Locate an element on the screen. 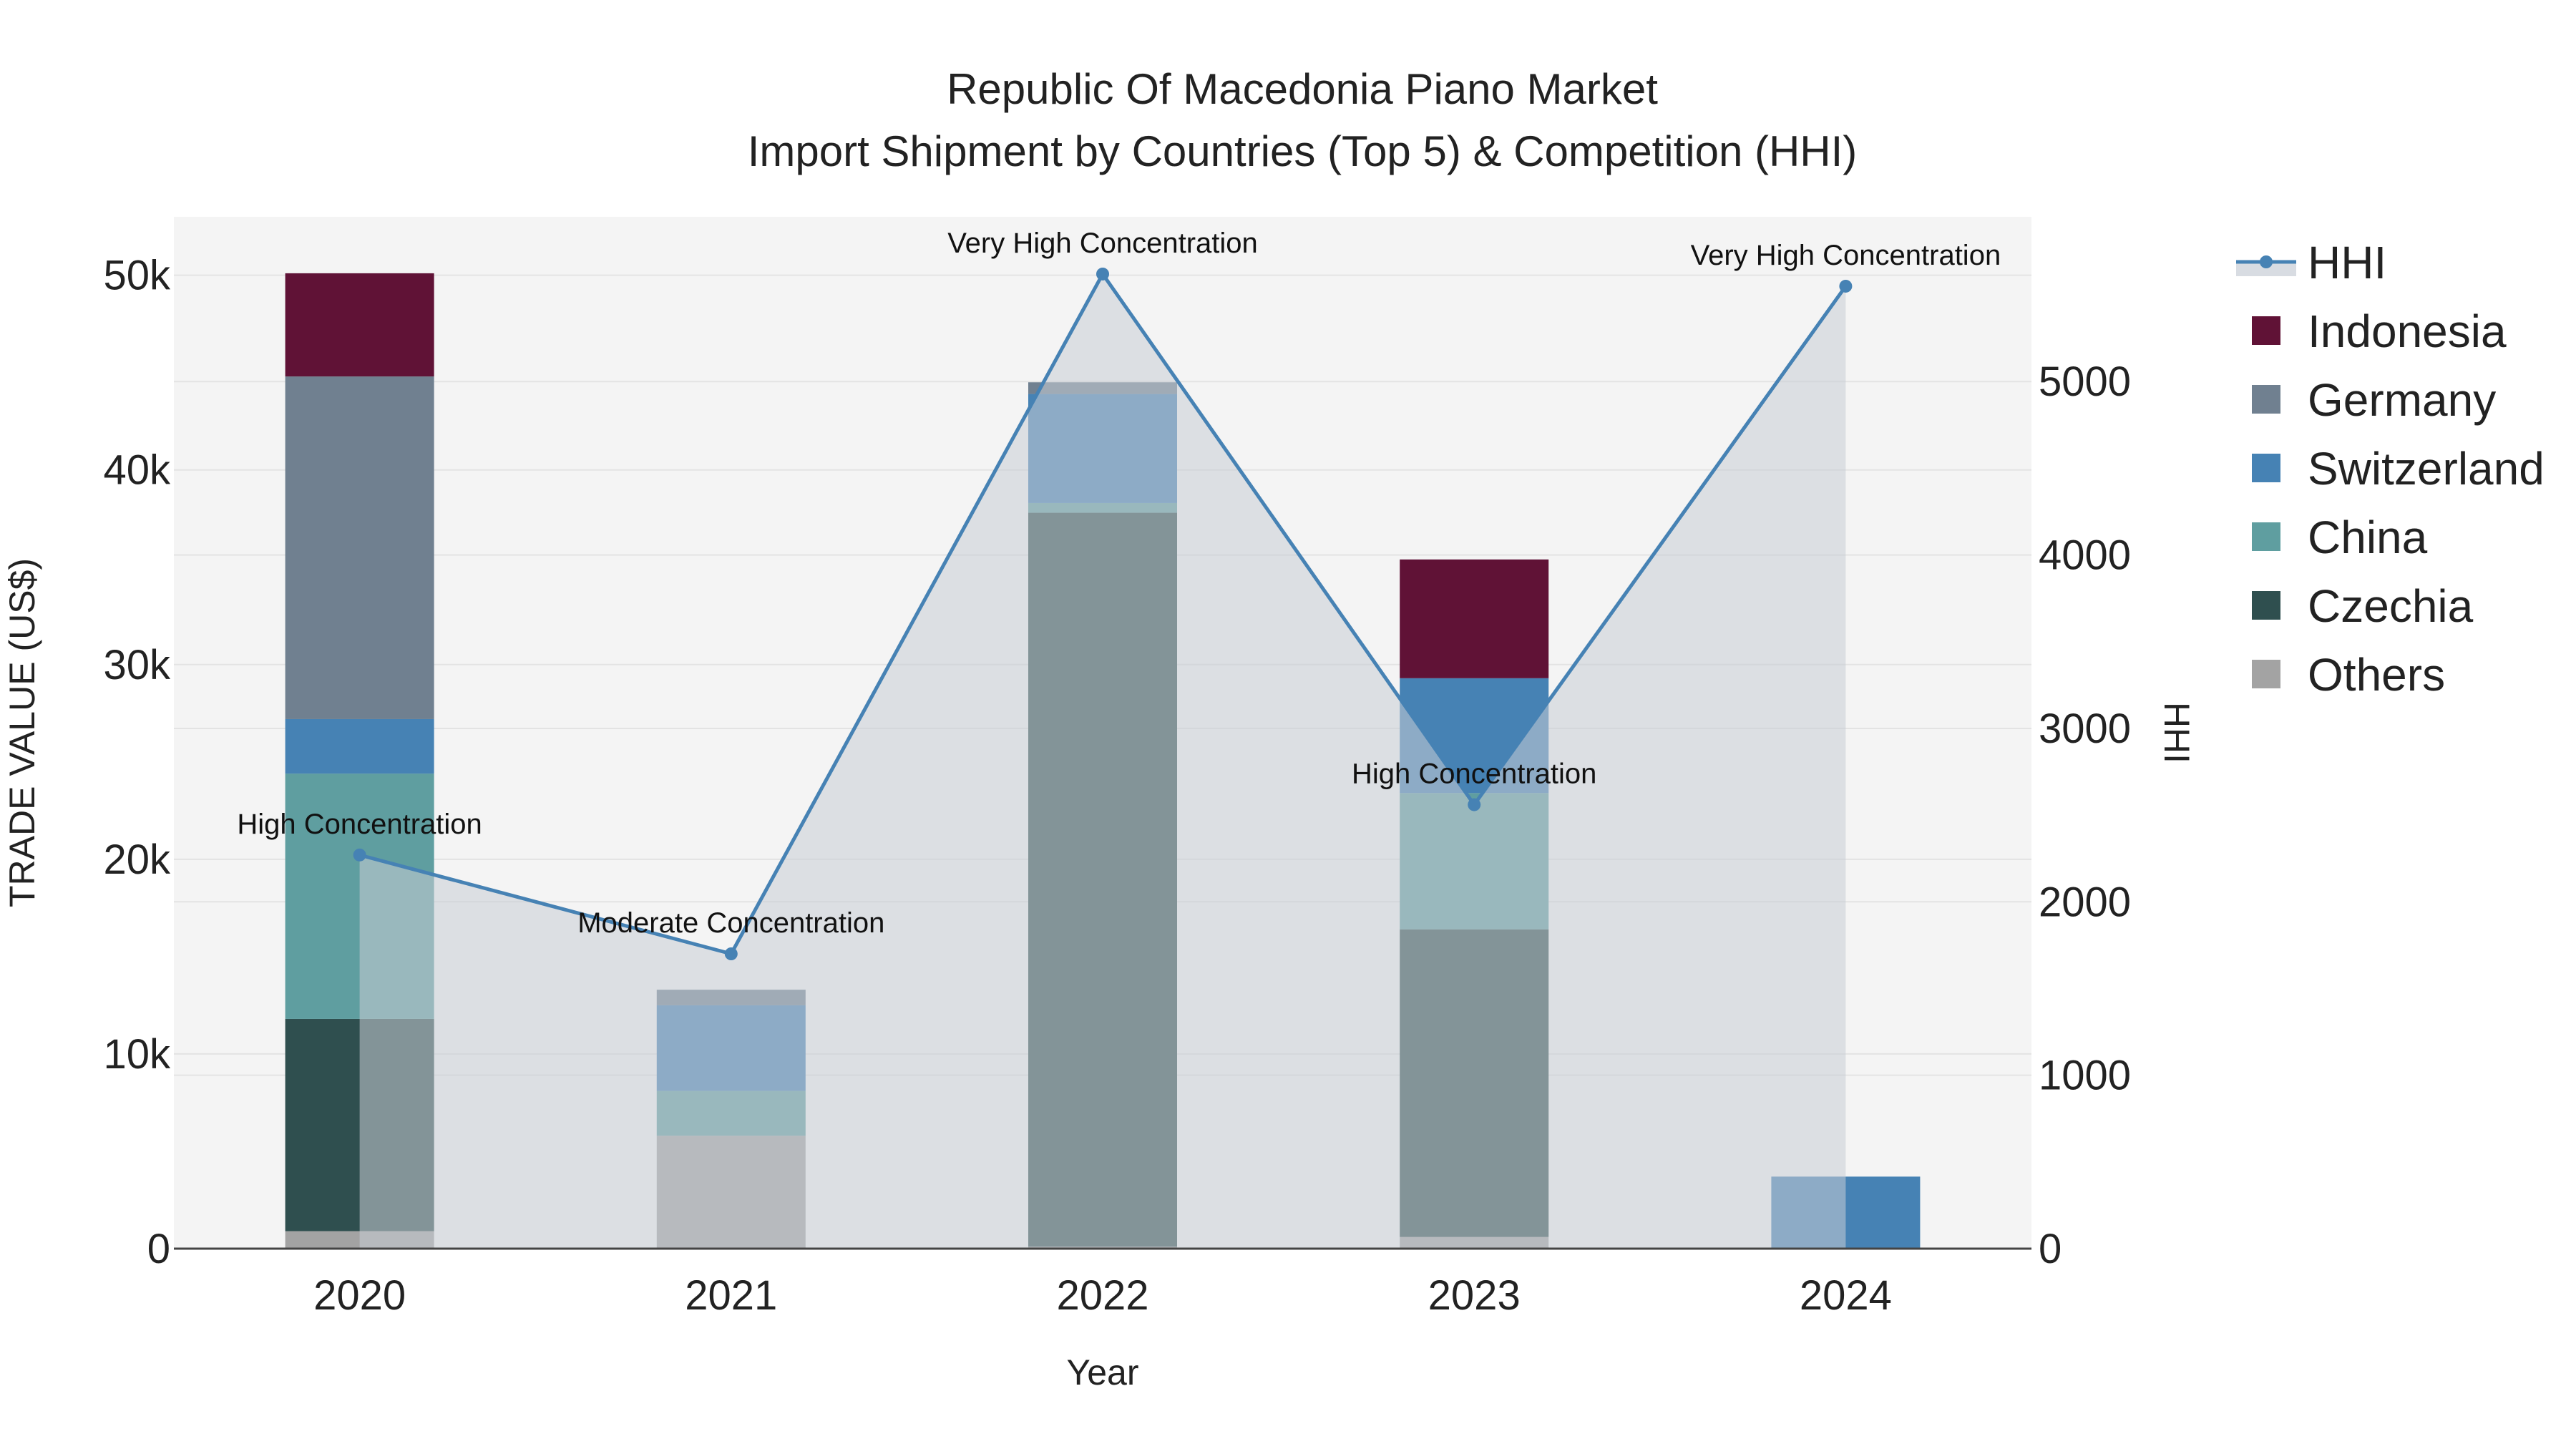  x-tick-label-2022: 2022 is located at coordinates (1102, 1295).